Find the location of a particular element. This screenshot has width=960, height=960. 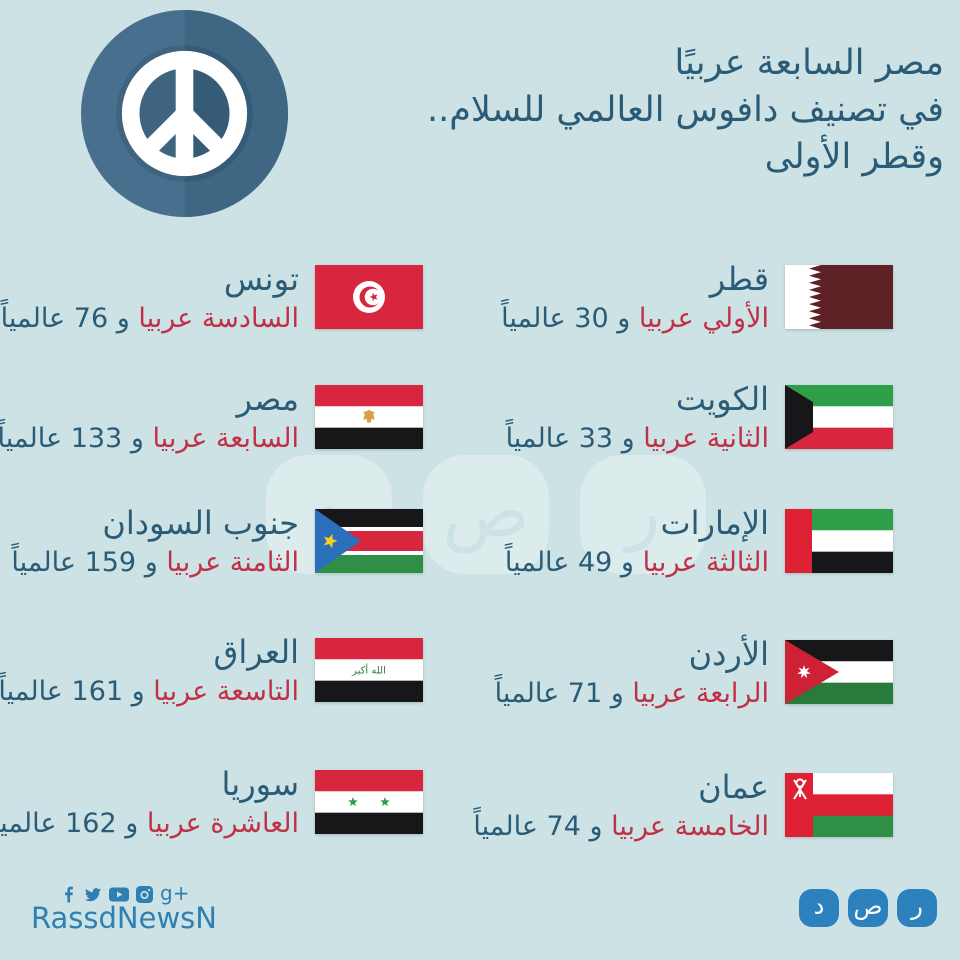

rank-arab-text: التاسعة عربيا is located at coordinates (226, 691).